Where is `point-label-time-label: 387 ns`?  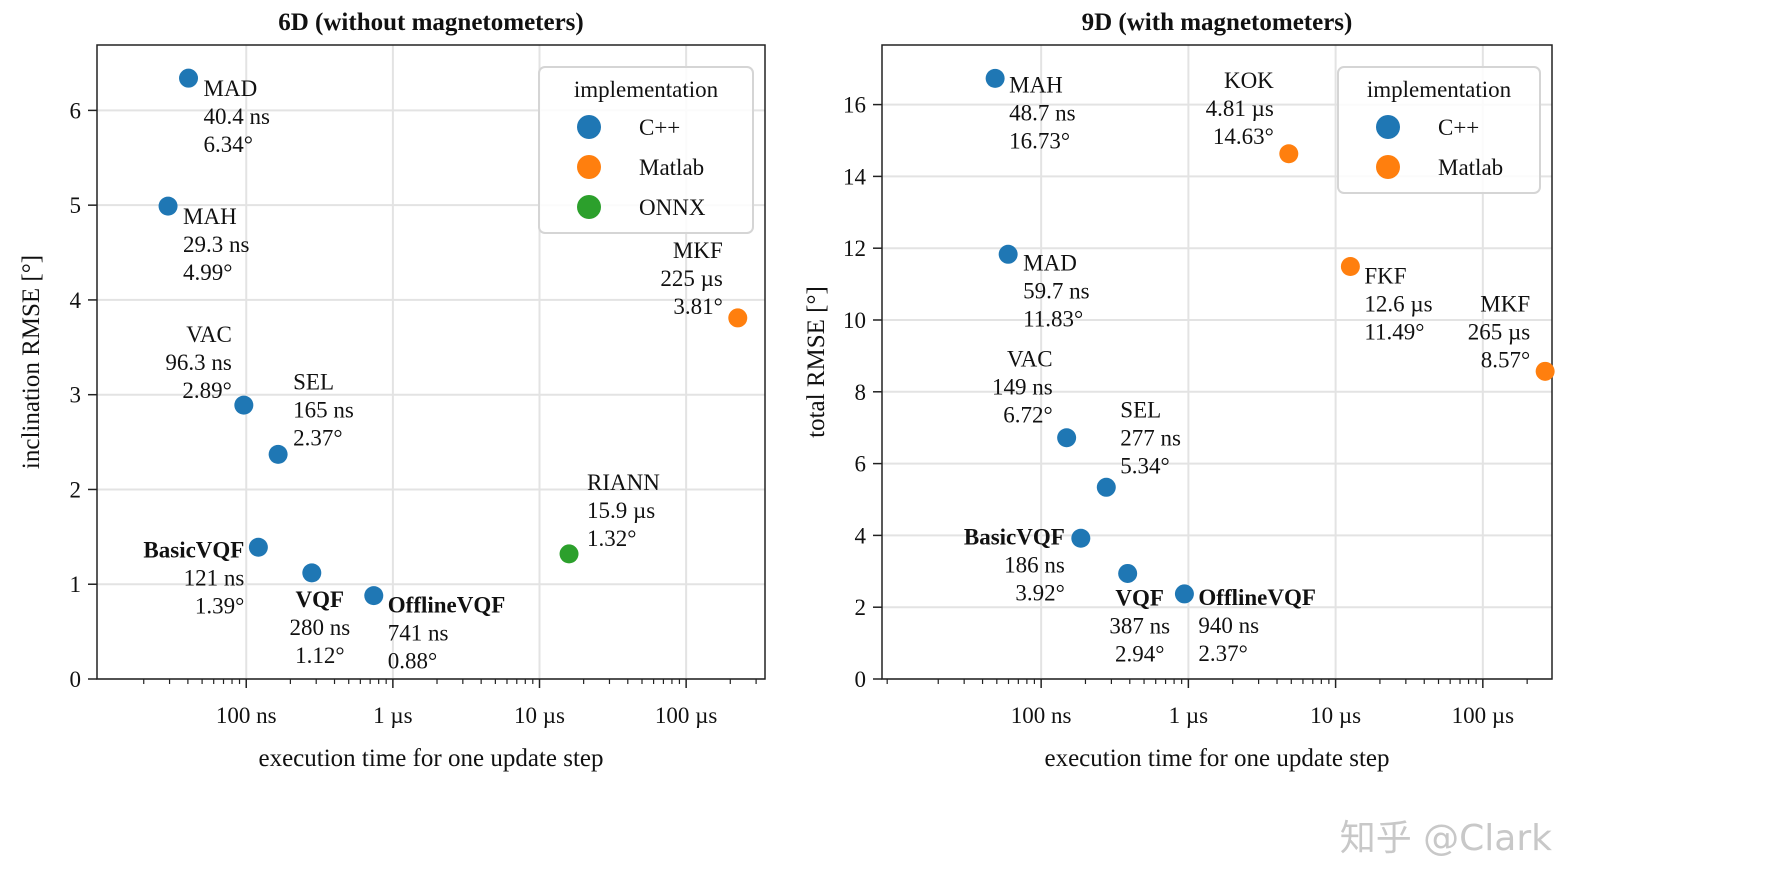 point-label-time-label: 387 ns is located at coordinates (1139, 625).